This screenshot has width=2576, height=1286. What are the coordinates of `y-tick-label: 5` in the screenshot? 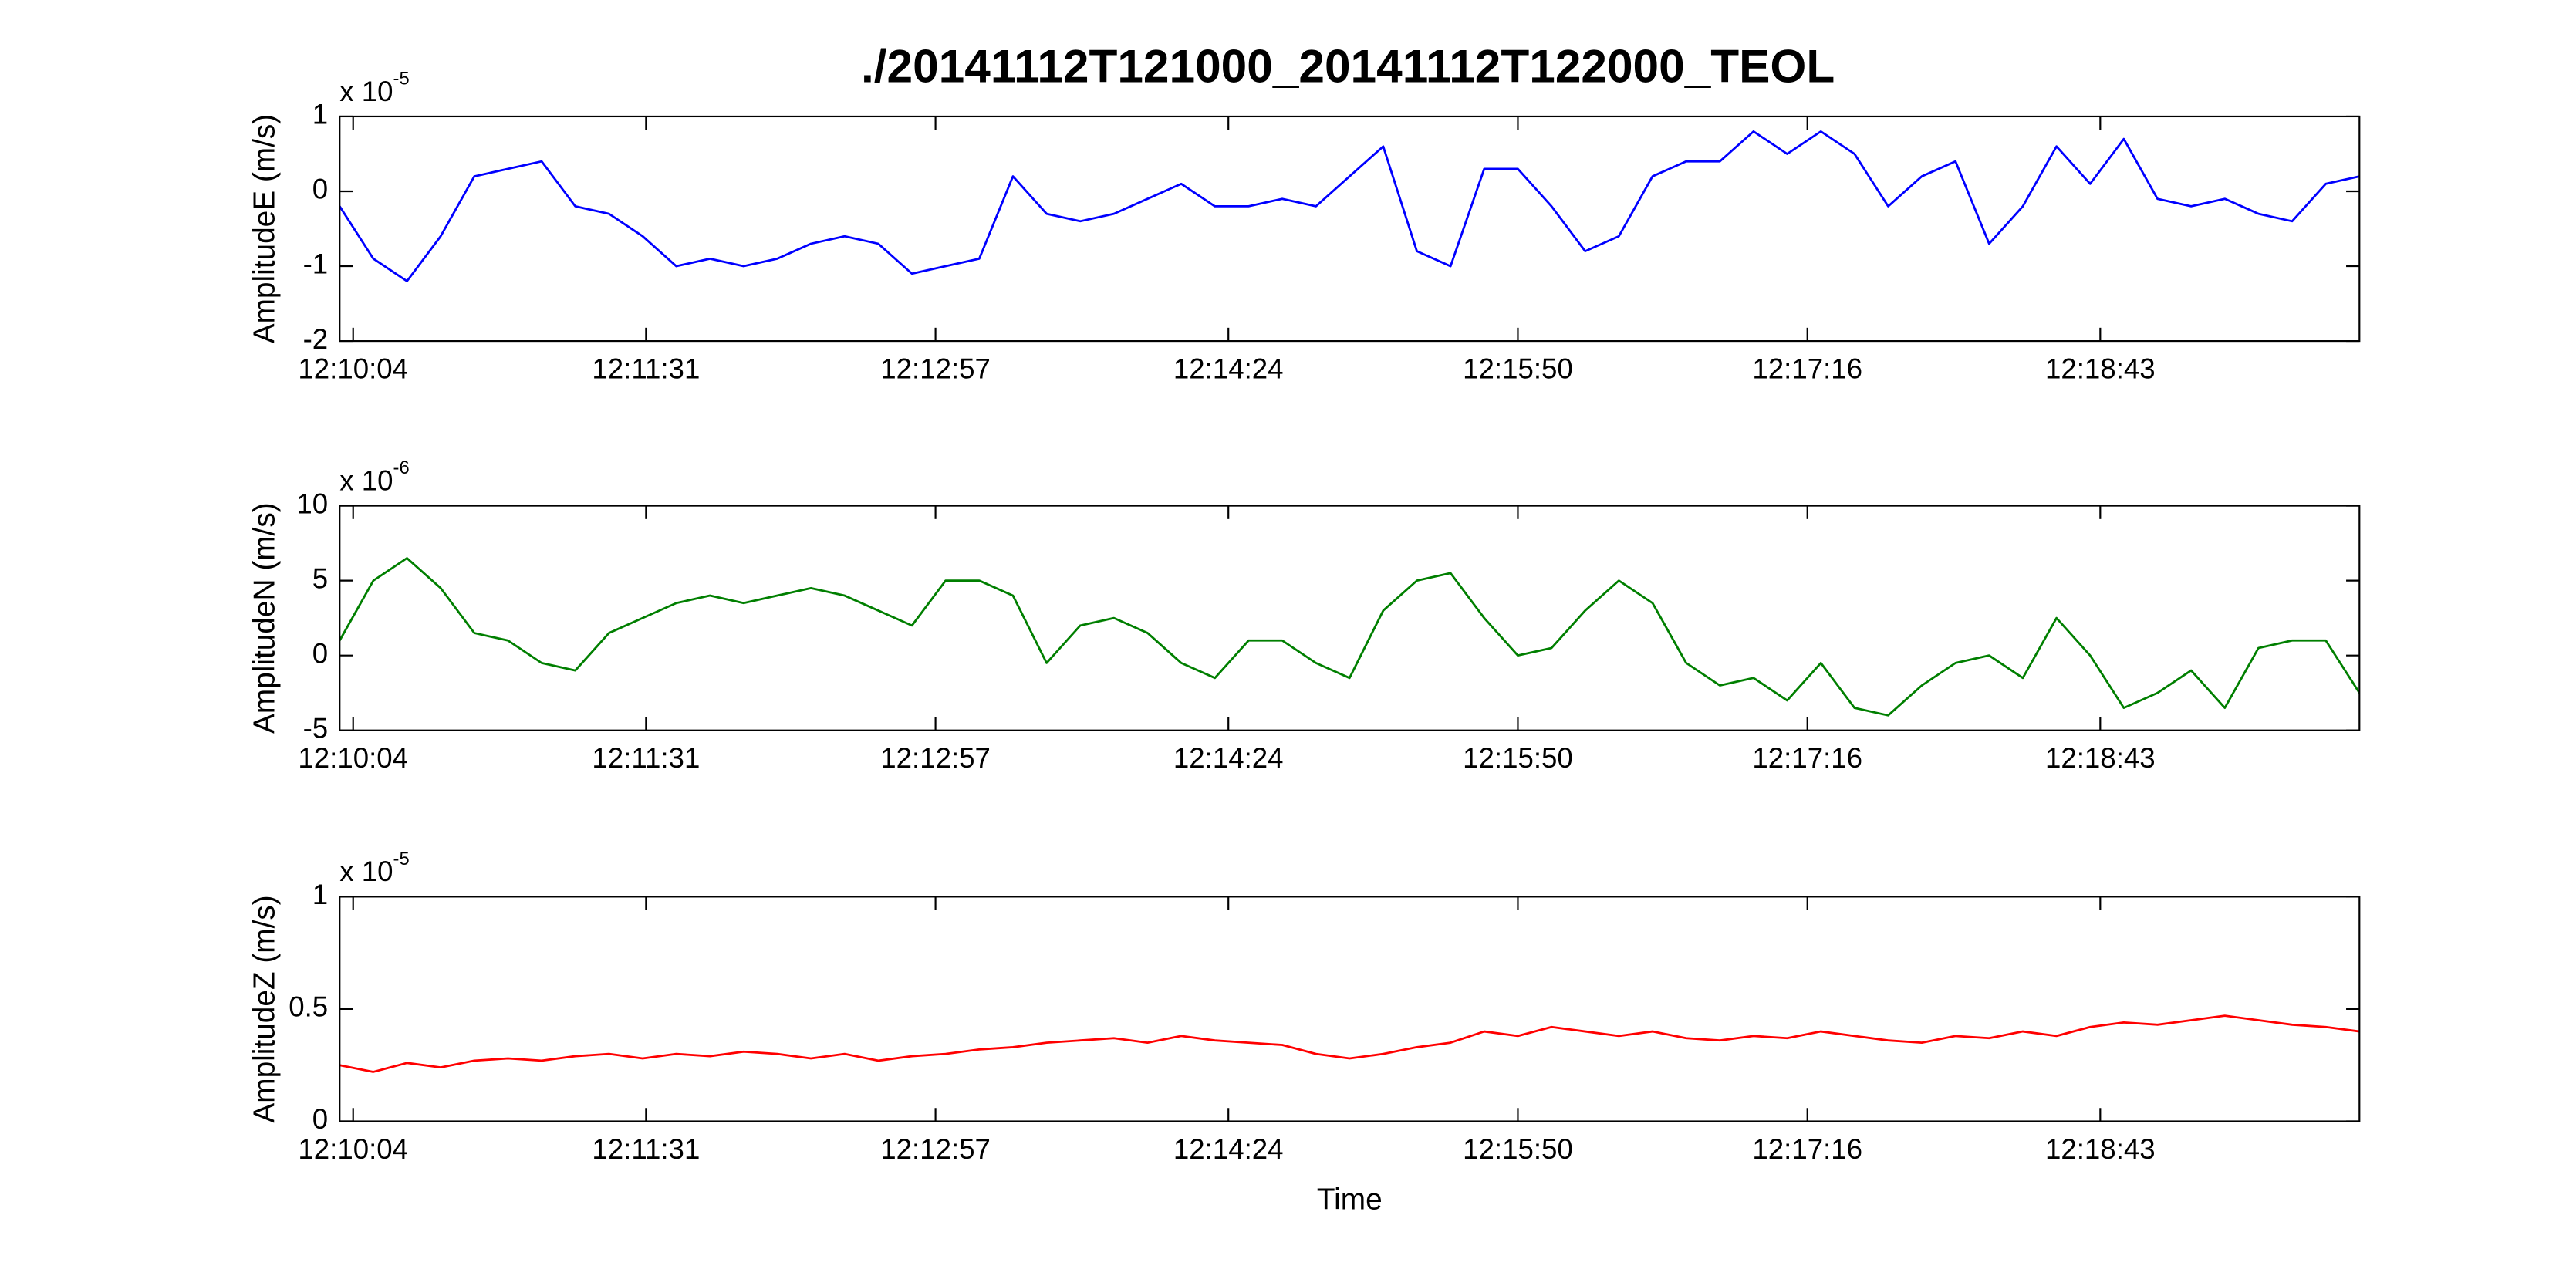 It's located at (320, 578).